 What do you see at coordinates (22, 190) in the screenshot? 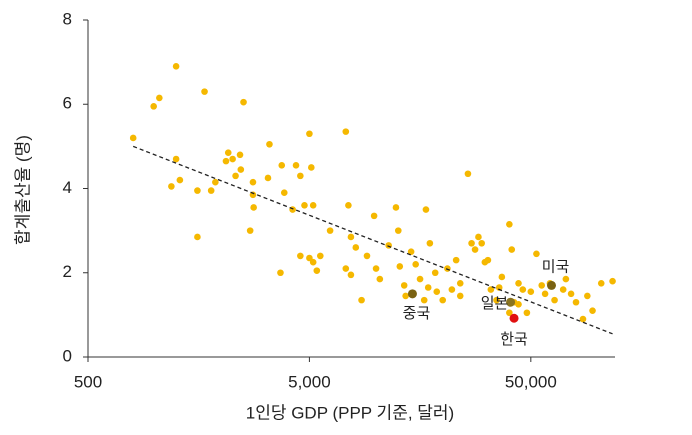
I see `y-axis-title: 합계출산율 (명)` at bounding box center [22, 190].